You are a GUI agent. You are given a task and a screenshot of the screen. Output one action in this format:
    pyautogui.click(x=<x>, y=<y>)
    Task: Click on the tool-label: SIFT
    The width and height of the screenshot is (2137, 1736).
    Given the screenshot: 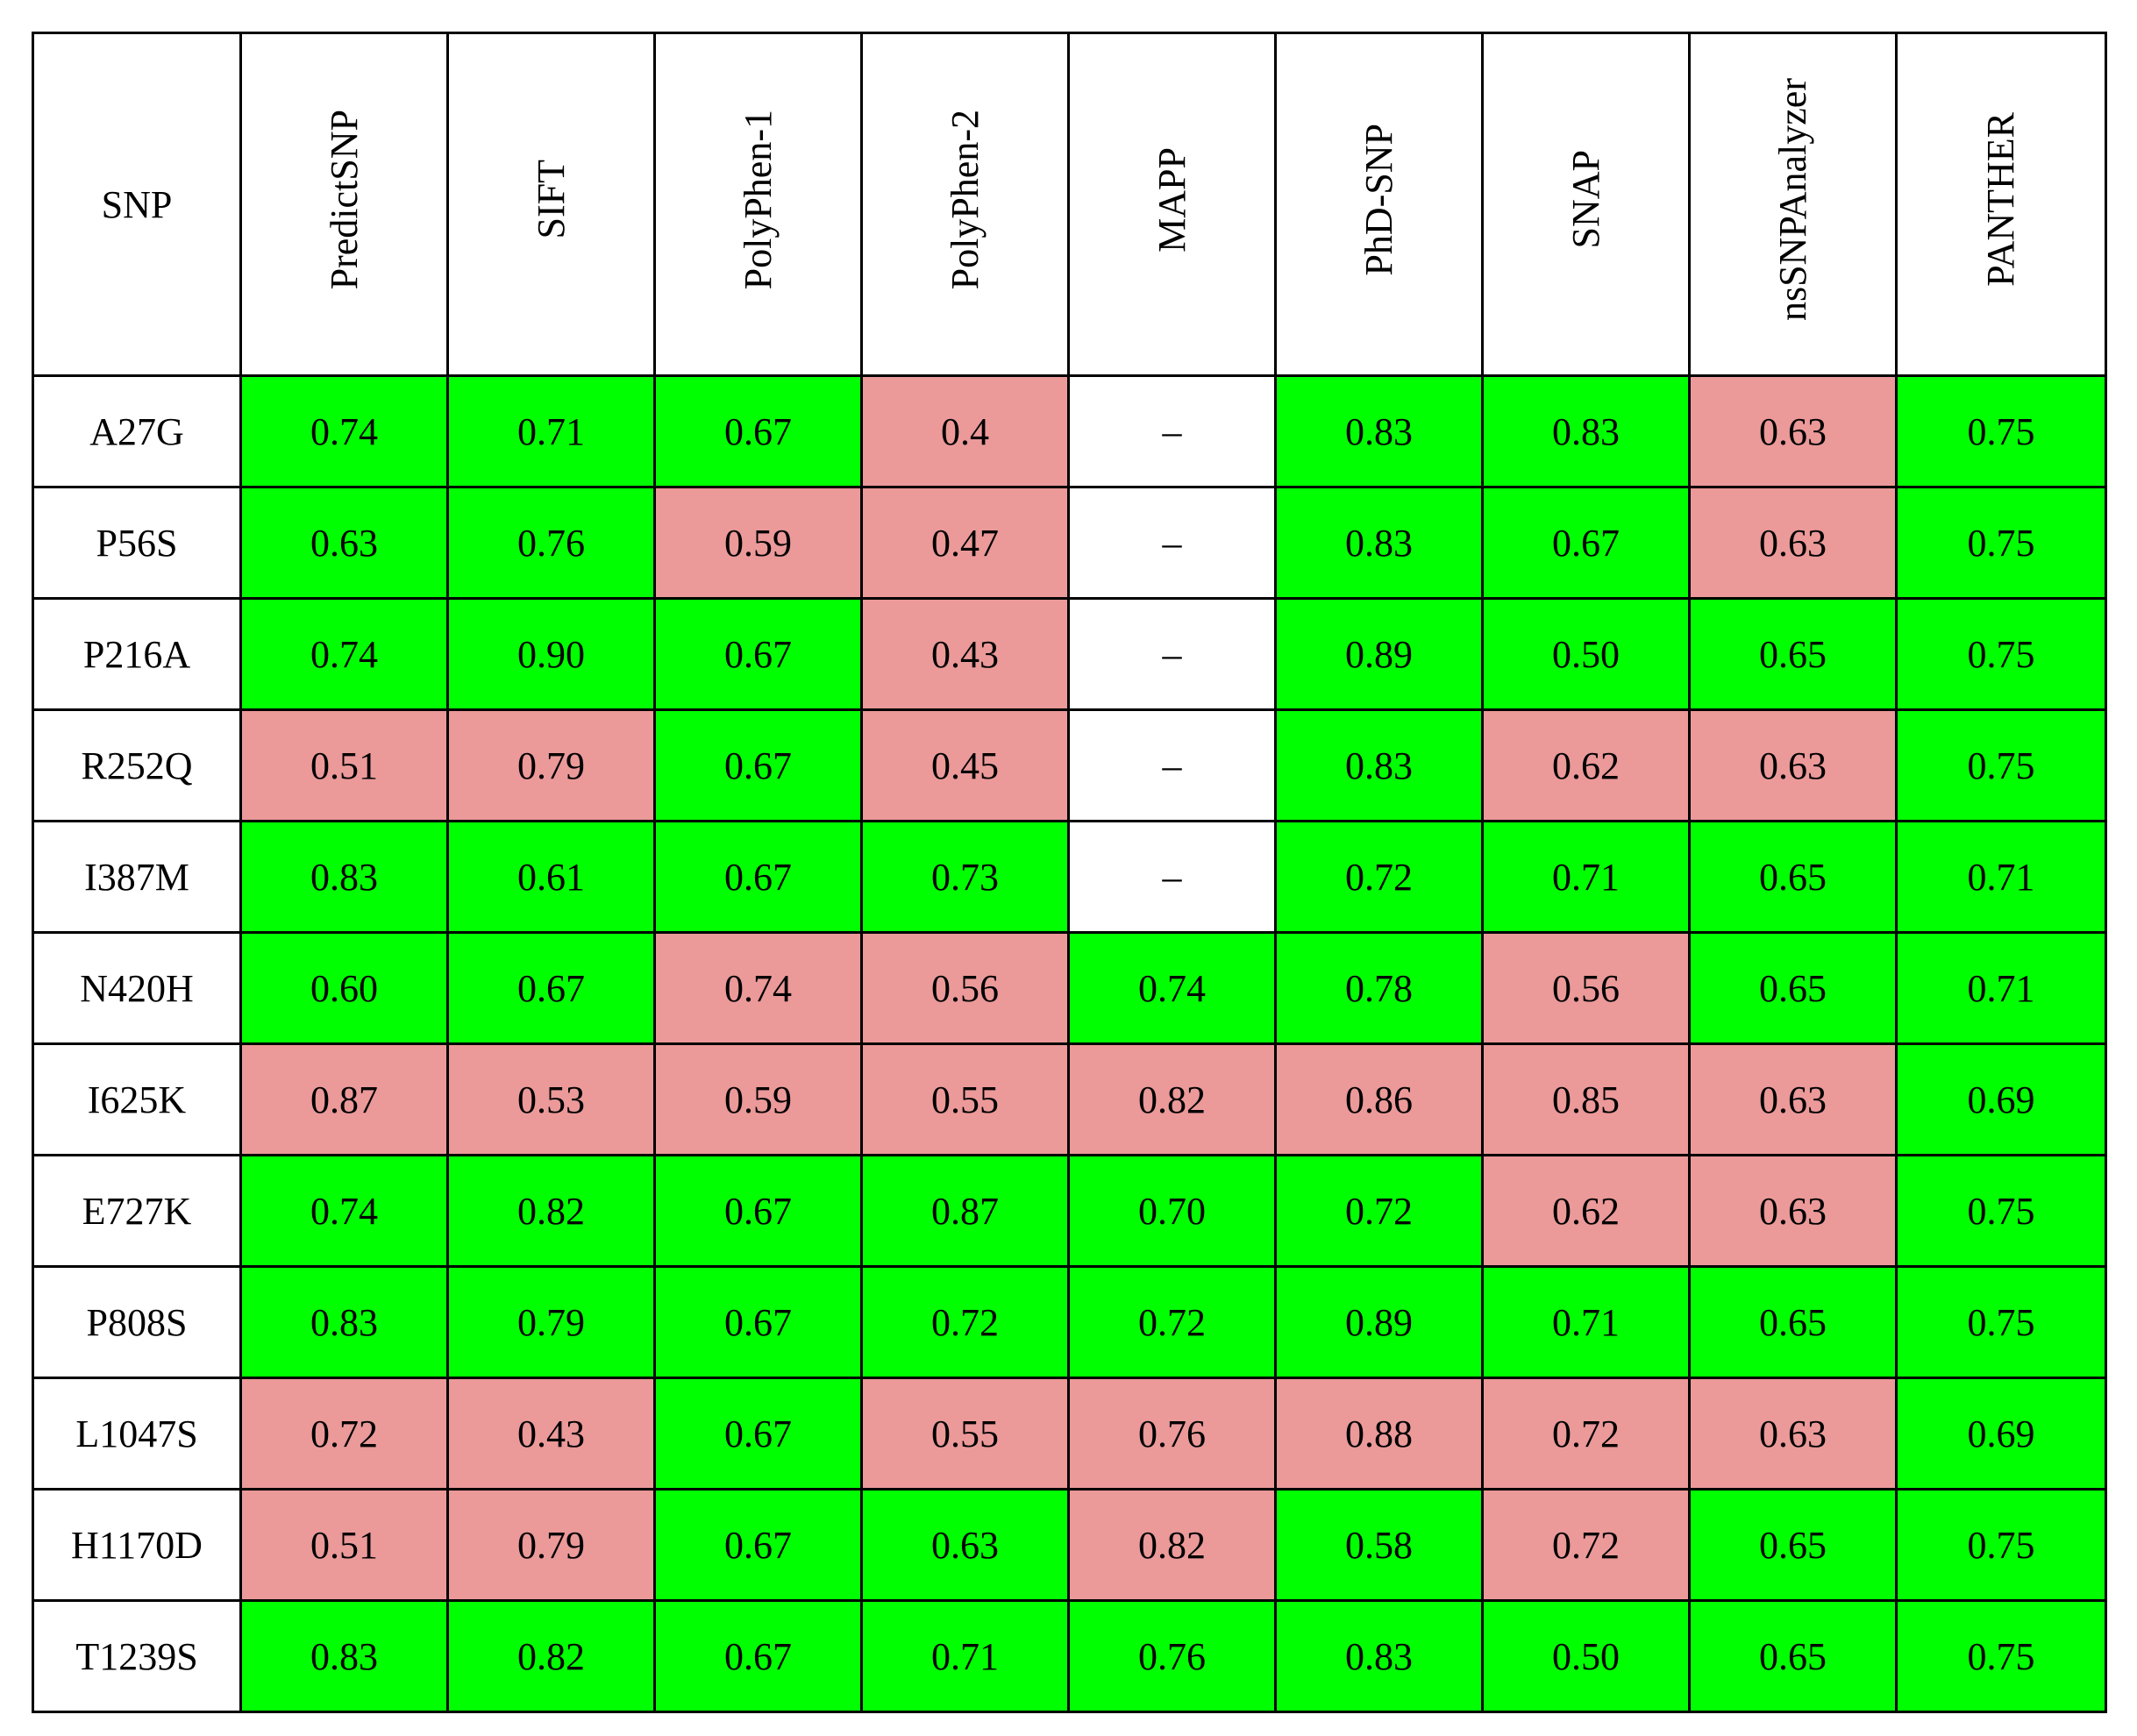 What is the action you would take?
    pyautogui.click(x=551, y=199)
    